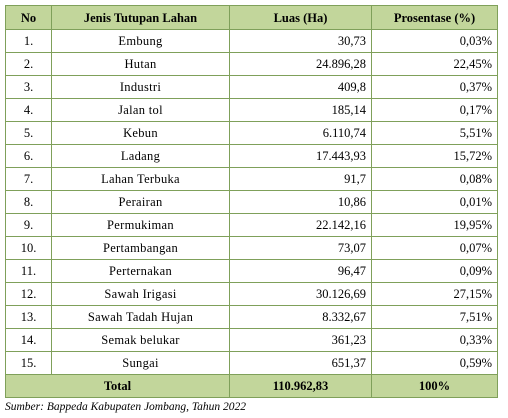 This screenshot has height=418, width=508. I want to click on percent-cell: 19,95%, so click(434, 225).